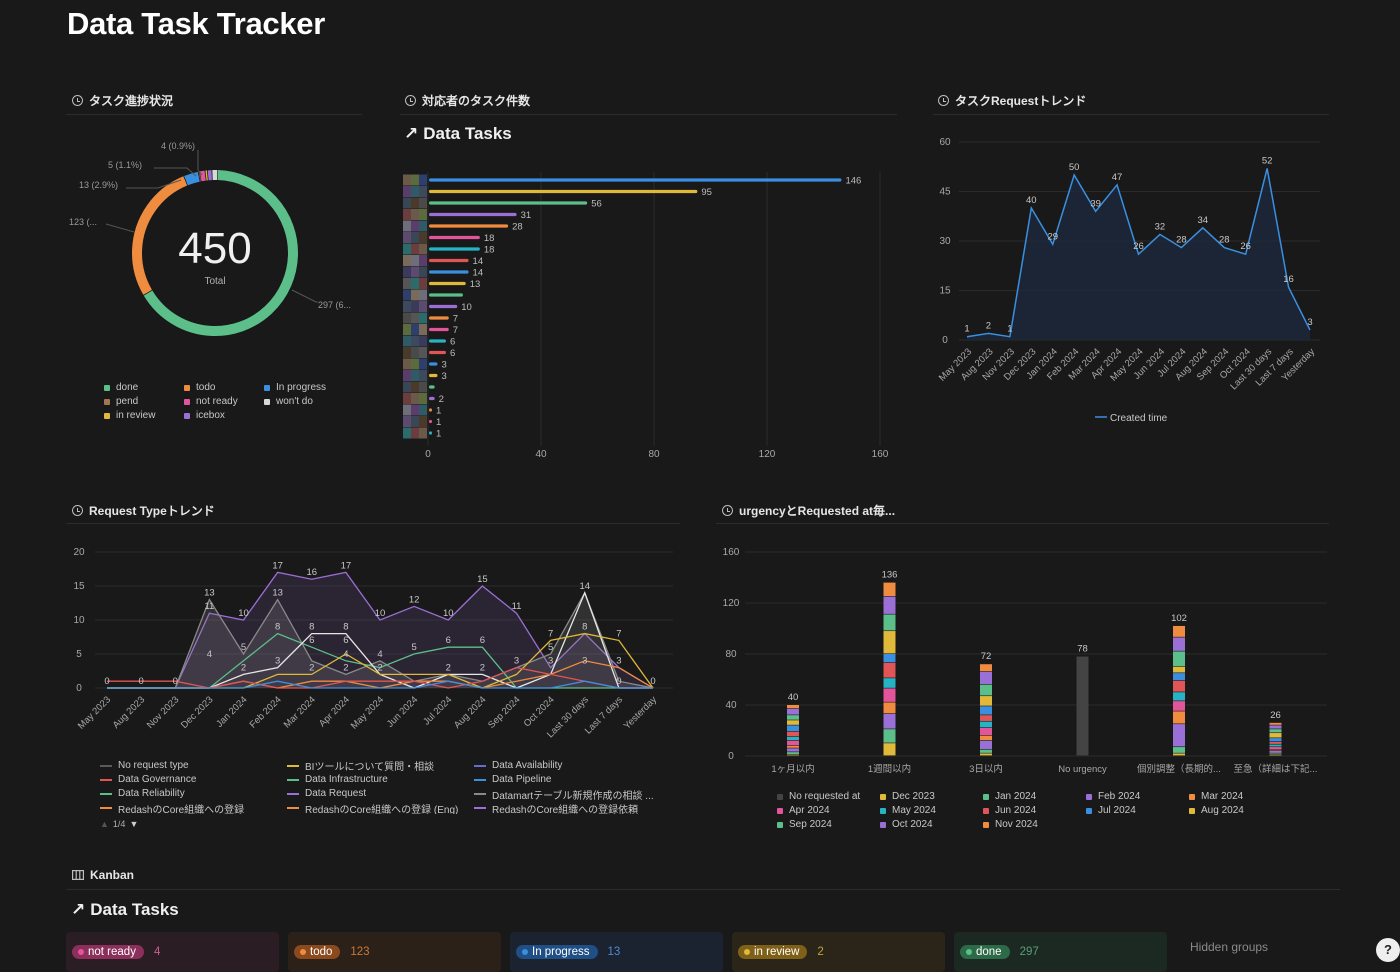 This screenshot has width=1400, height=972. What do you see at coordinates (828, 810) in the screenshot?
I see `legend-item: Apr 2024` at bounding box center [828, 810].